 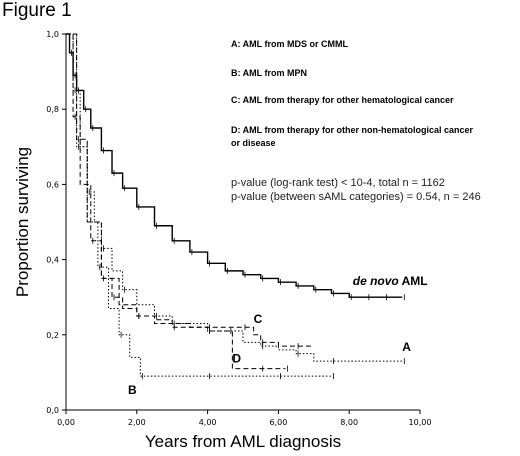 I want to click on y-tick-label: 1,0, so click(x=52, y=34).